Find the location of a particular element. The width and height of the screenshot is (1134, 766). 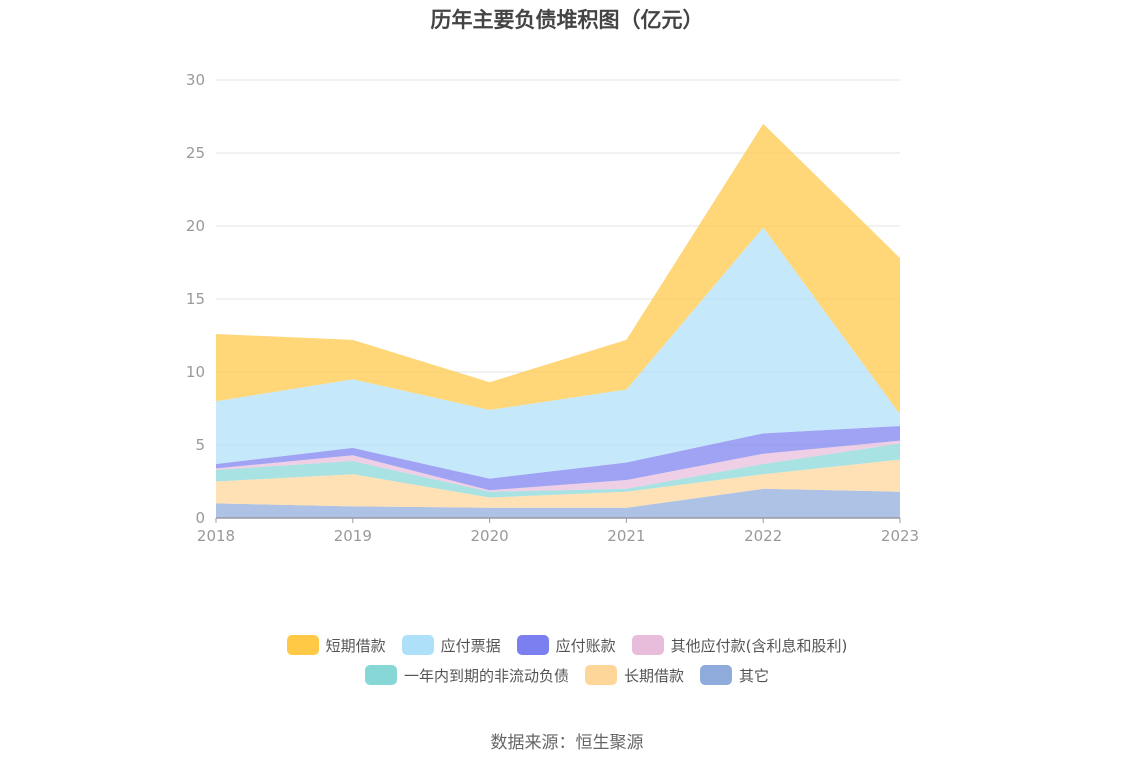

x-tick-label: 2021 is located at coordinates (626, 536).